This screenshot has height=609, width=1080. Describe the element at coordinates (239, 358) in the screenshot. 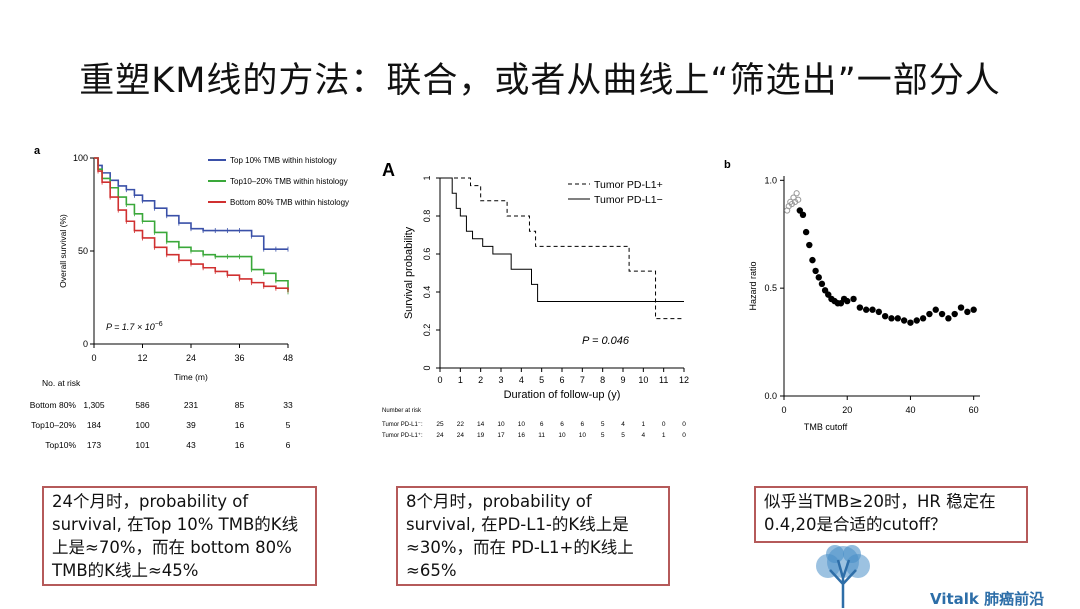

I see `x-tick-label: 36` at that location.